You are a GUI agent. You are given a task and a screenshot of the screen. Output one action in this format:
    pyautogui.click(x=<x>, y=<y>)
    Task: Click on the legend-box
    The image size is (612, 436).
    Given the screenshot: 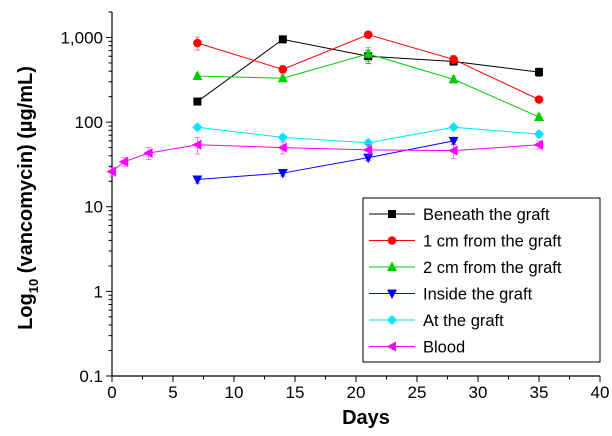 What is the action you would take?
    pyautogui.click(x=481, y=280)
    